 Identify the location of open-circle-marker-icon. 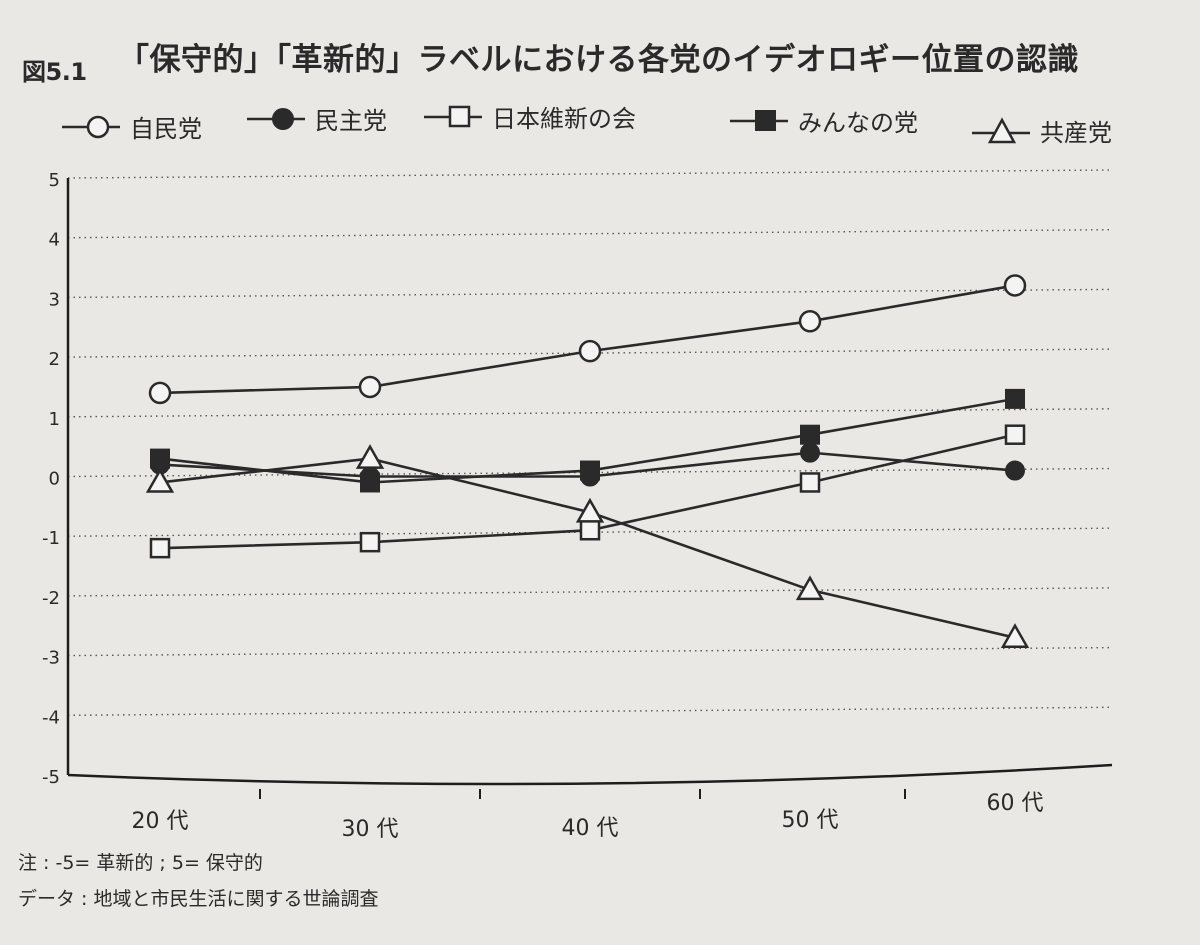
(91, 126).